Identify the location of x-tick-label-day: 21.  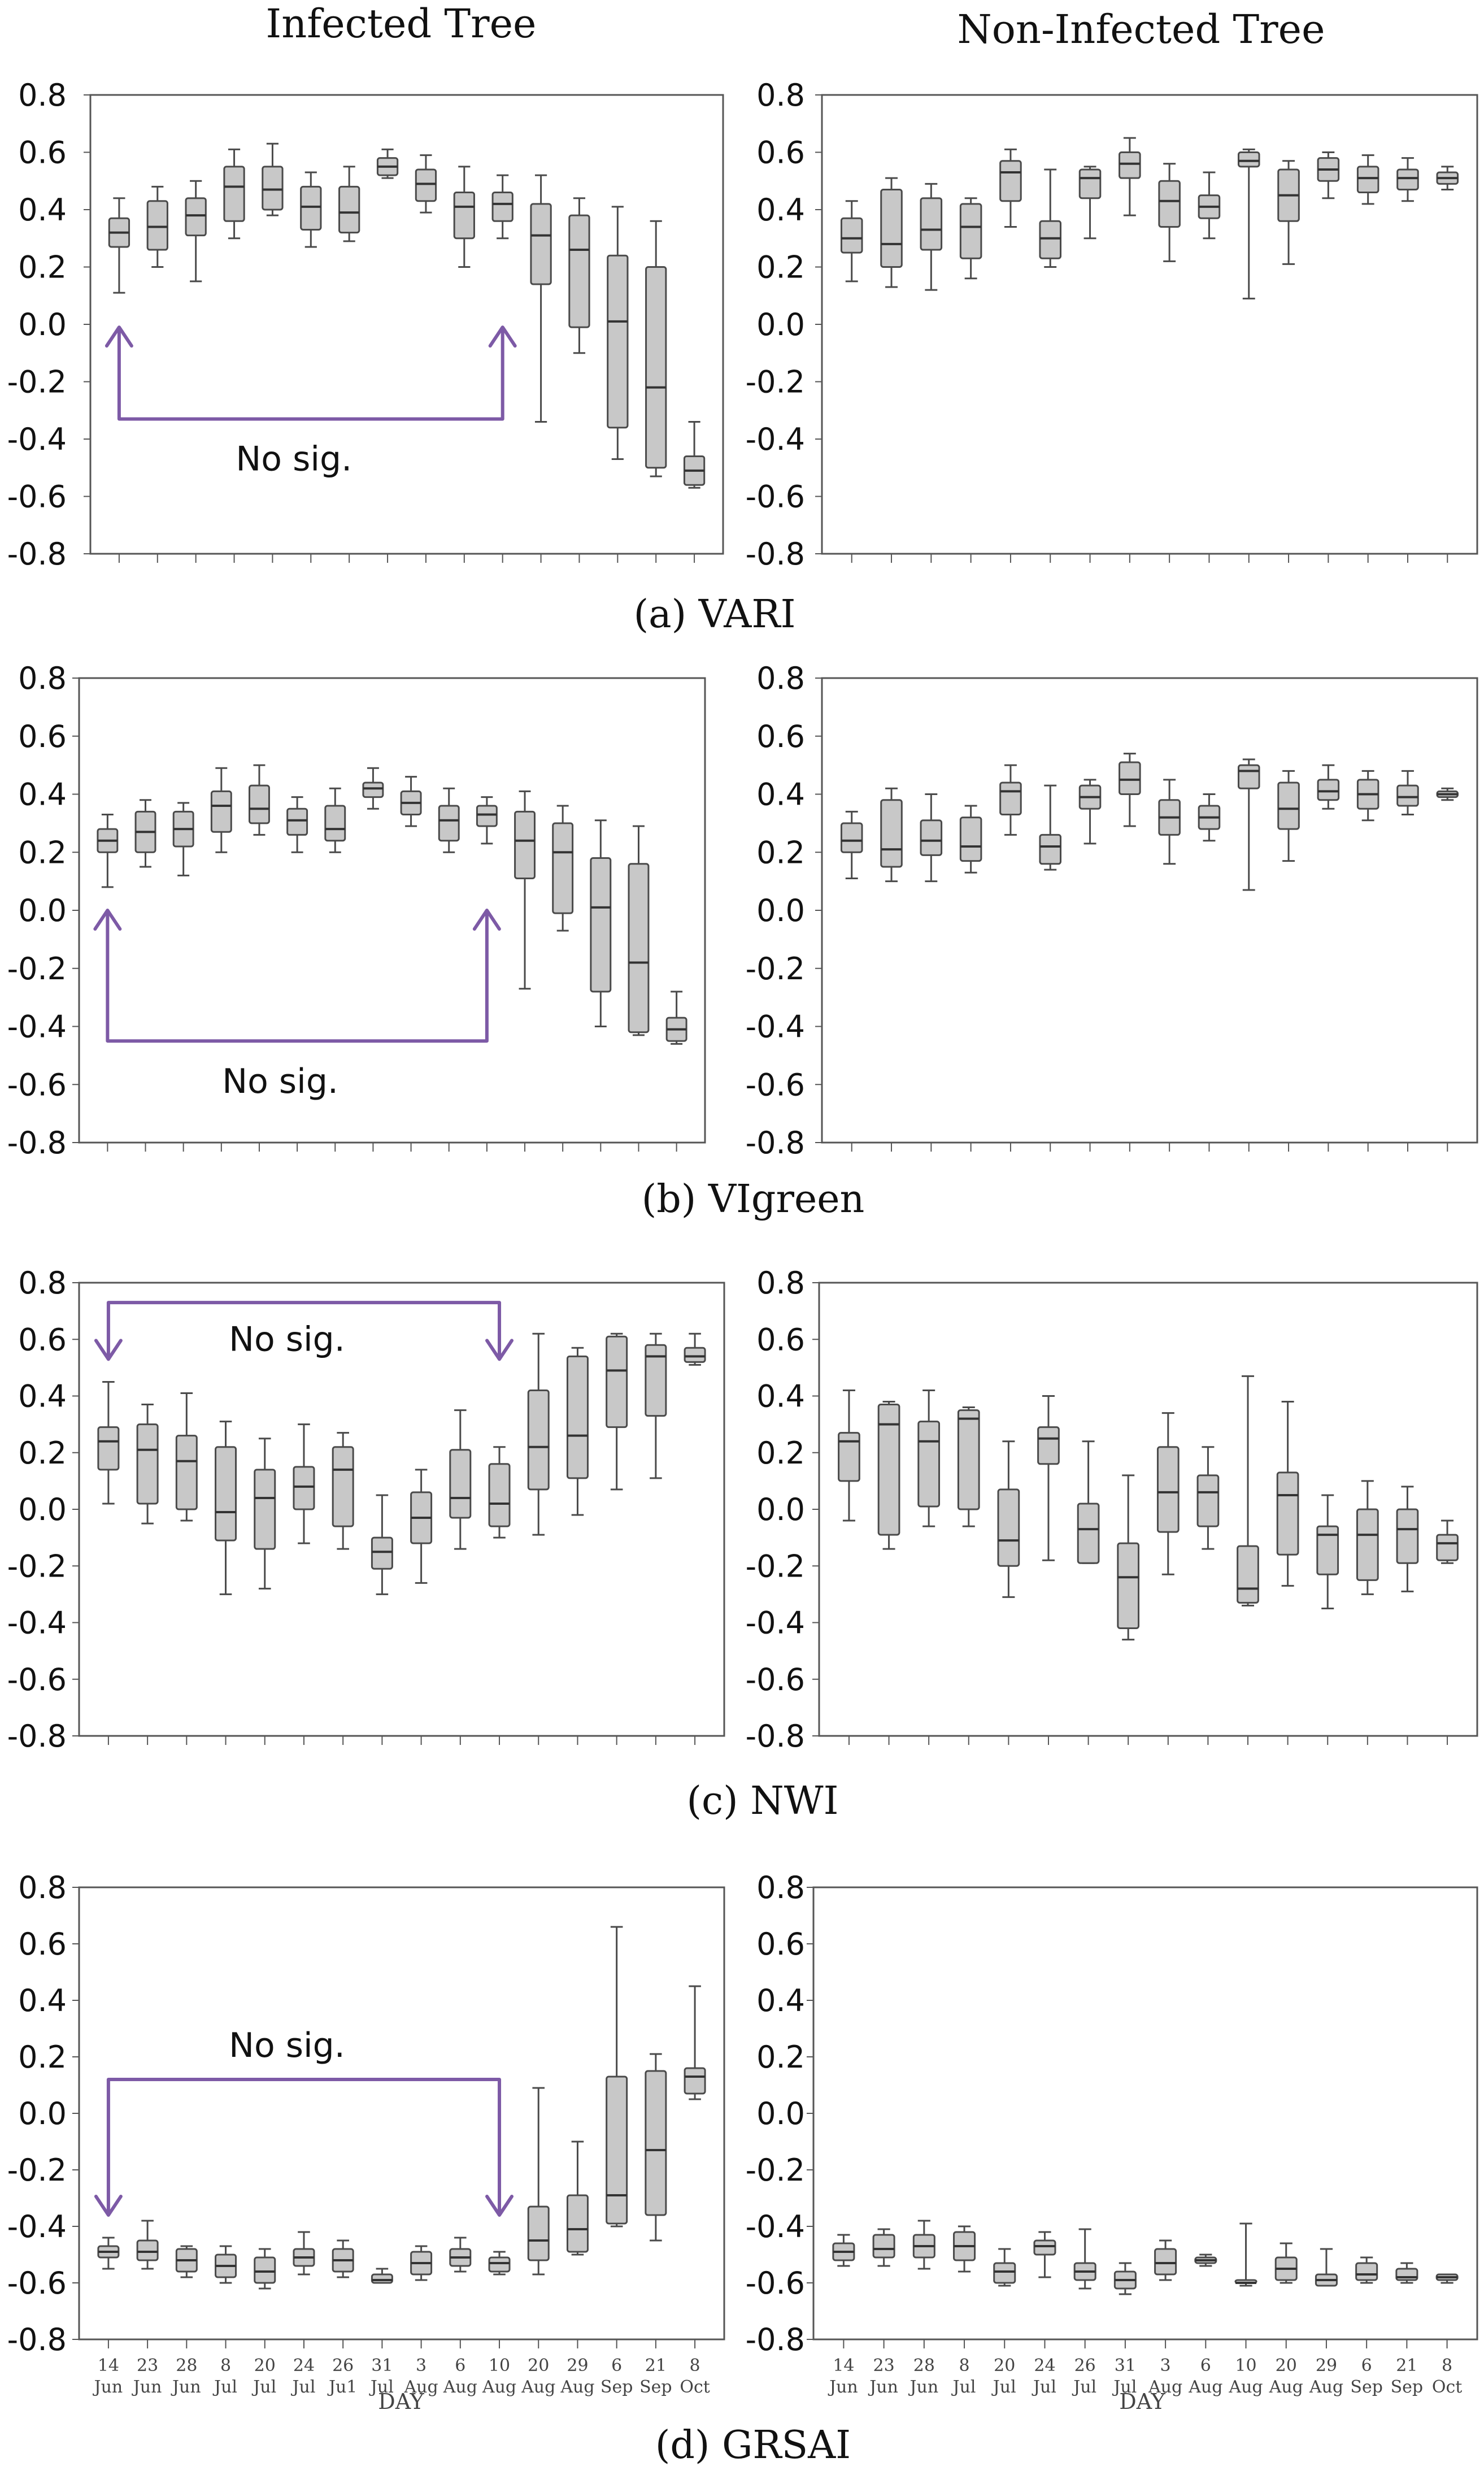
(1406, 2366).